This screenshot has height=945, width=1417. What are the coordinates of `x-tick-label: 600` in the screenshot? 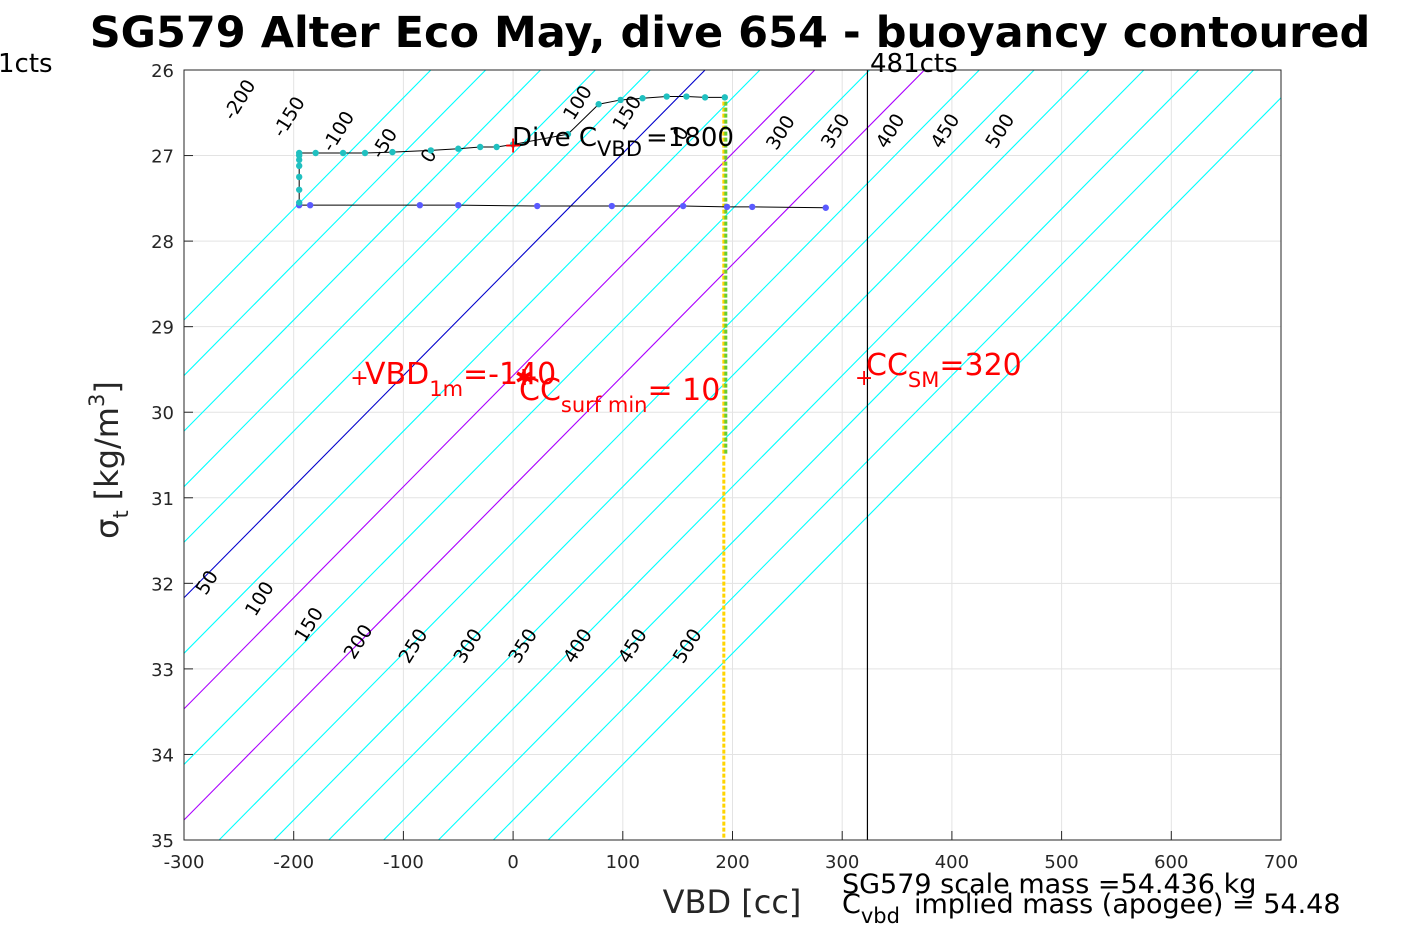 It's located at (1171, 862).